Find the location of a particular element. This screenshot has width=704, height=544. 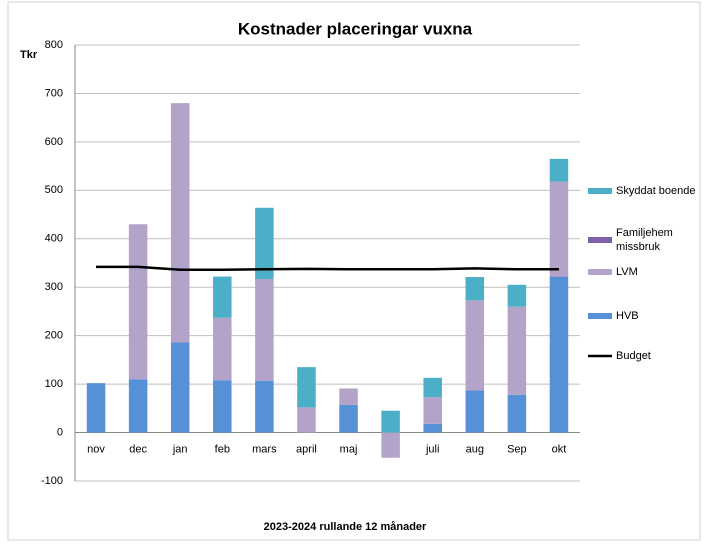

y-axis-label: Tkr is located at coordinates (29, 55).